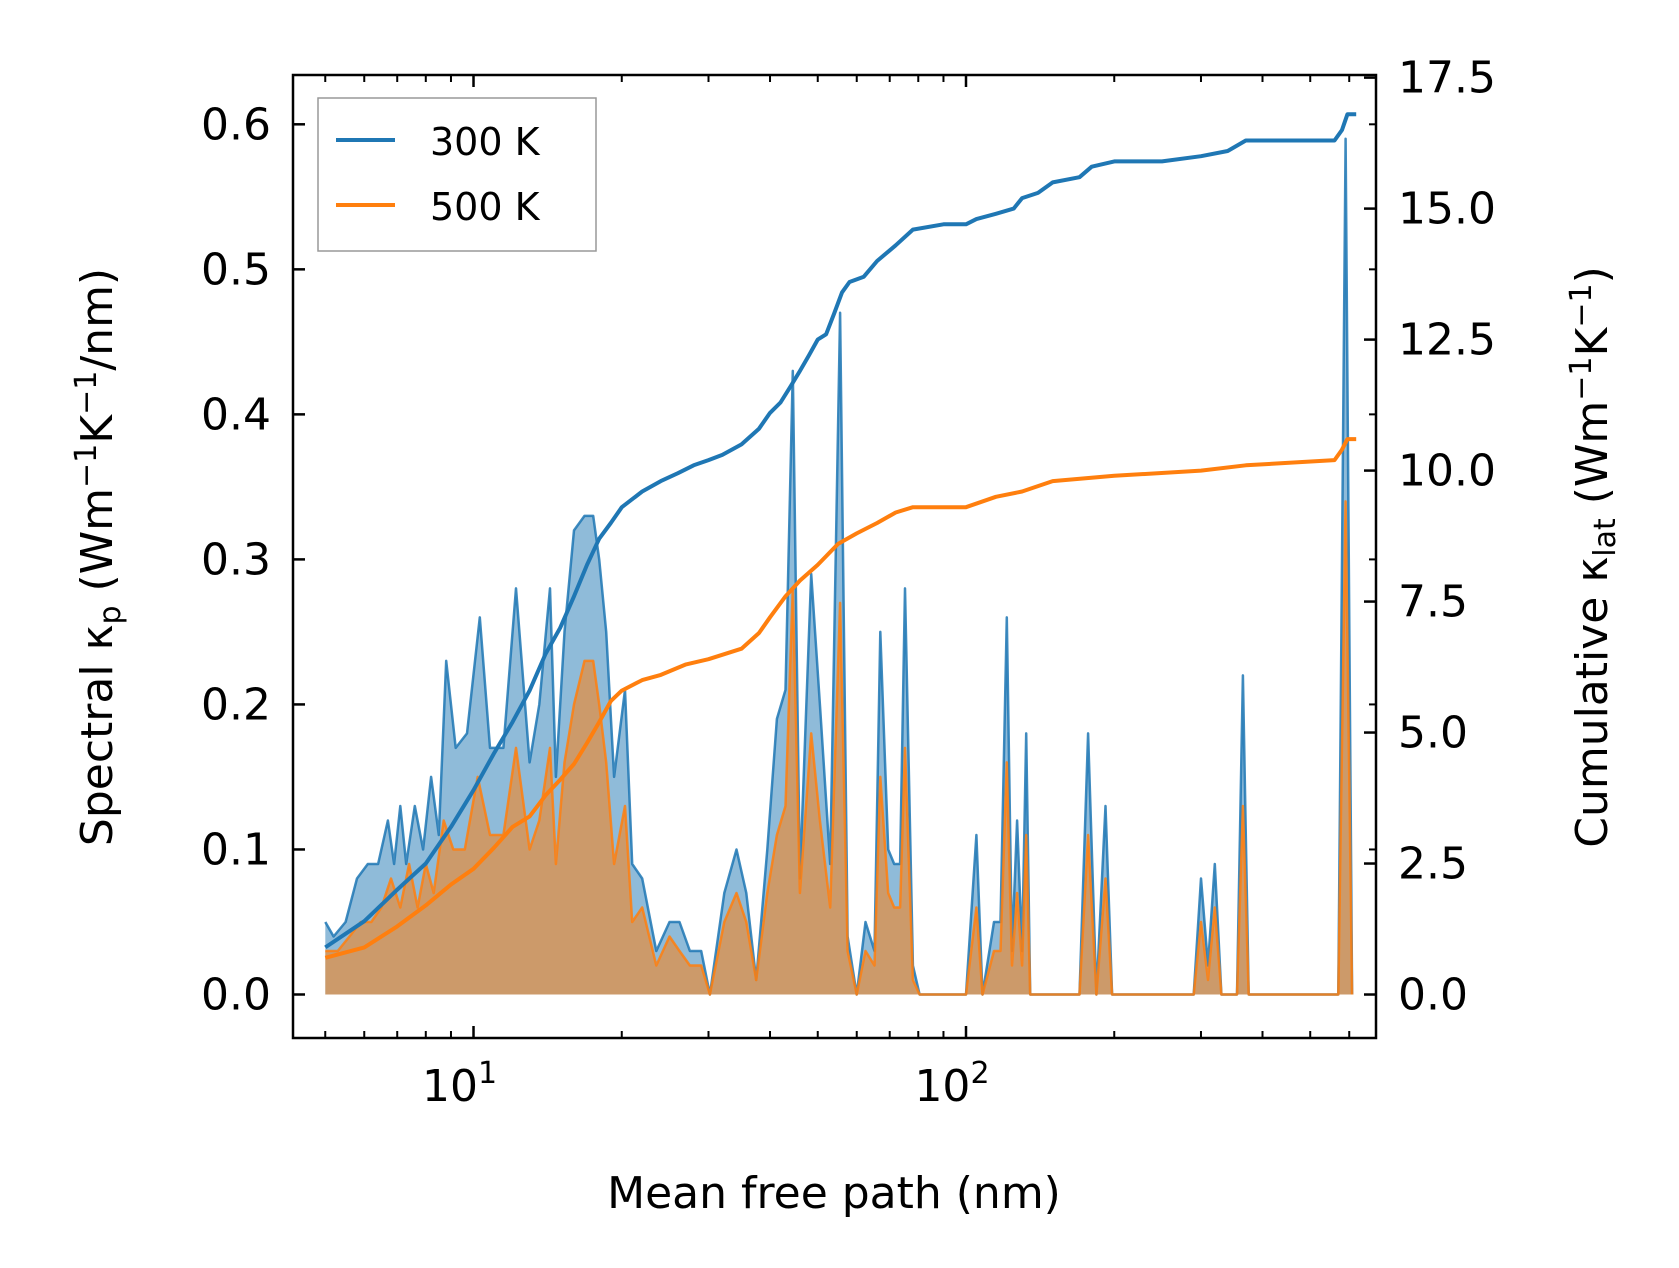 The image size is (1679, 1268). I want to click on legend: 300 K 500 K, so click(457, 174).